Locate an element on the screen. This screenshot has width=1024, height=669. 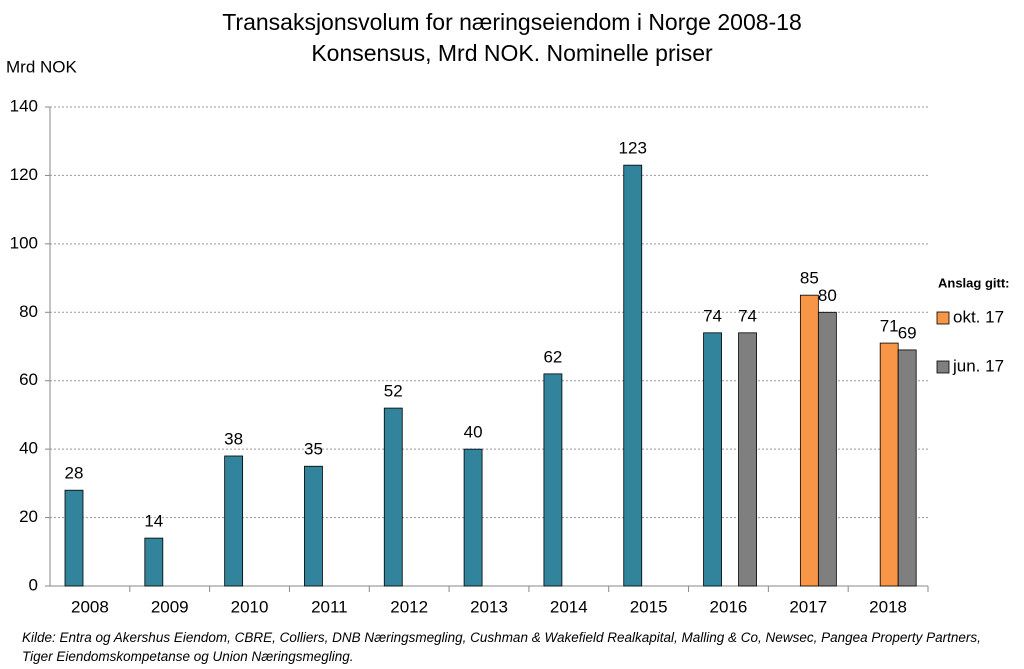
legend-title: Anslag gitt: is located at coordinates (974, 282).